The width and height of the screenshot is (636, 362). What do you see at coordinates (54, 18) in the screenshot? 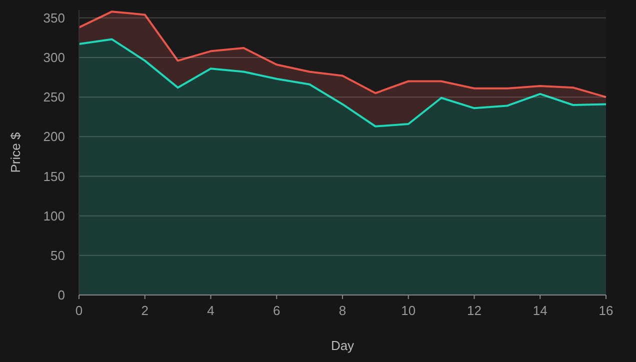
I see `y-tick-label: 350` at bounding box center [54, 18].